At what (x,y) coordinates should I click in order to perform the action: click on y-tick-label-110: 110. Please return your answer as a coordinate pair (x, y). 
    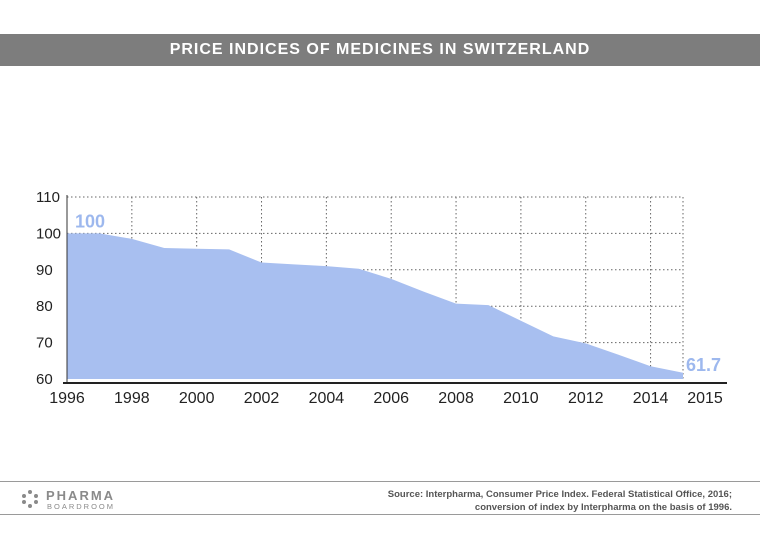
    Looking at the image, I should click on (48, 197).